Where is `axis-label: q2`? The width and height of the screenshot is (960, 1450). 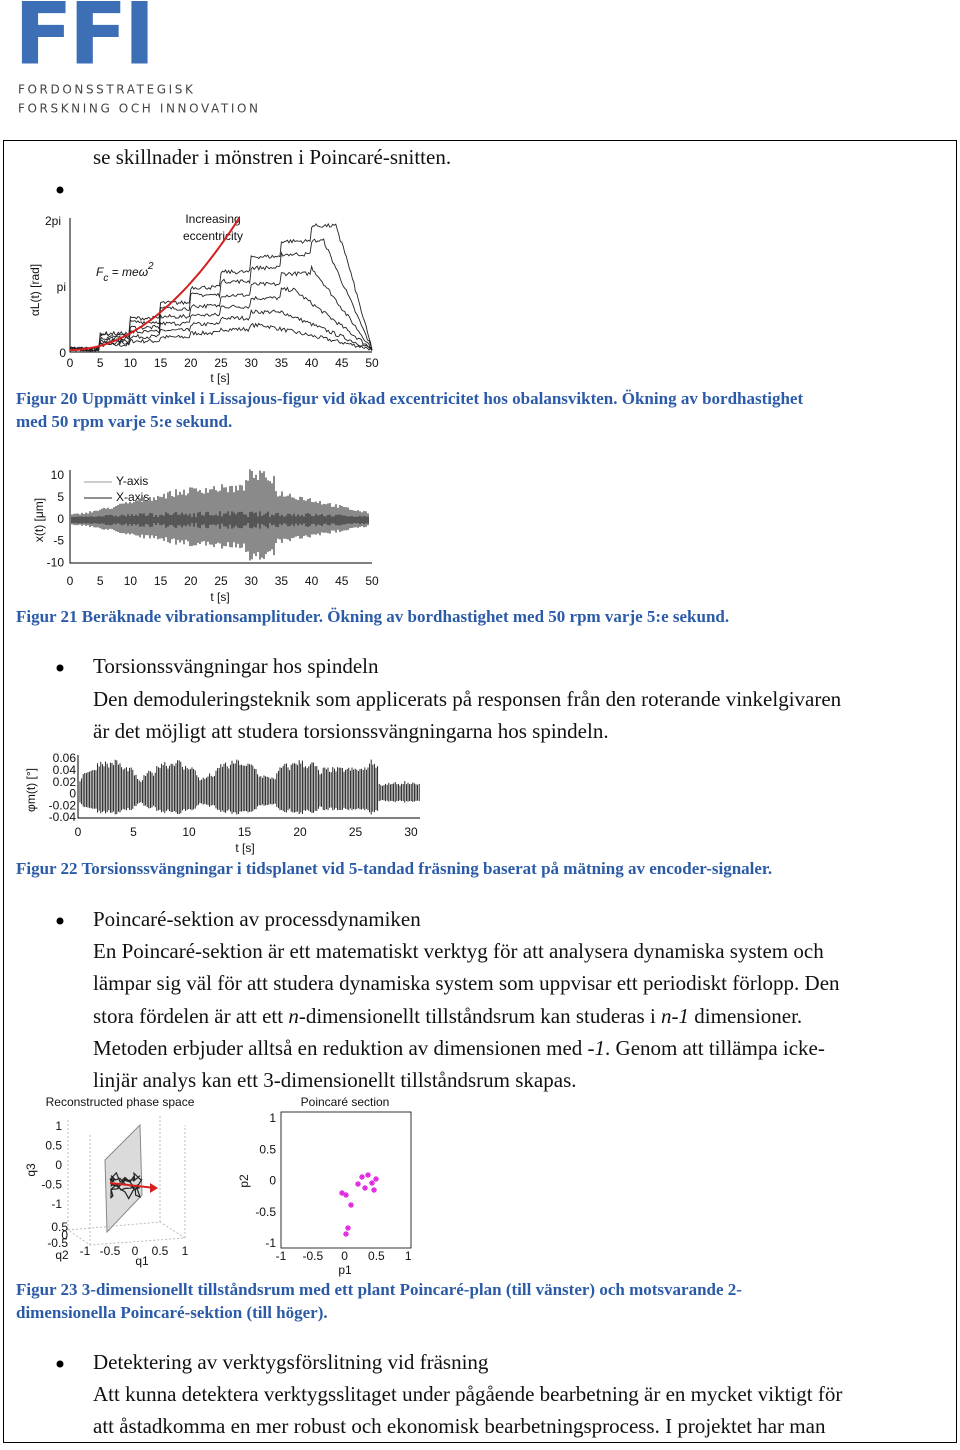 axis-label: q2 is located at coordinates (62, 1255).